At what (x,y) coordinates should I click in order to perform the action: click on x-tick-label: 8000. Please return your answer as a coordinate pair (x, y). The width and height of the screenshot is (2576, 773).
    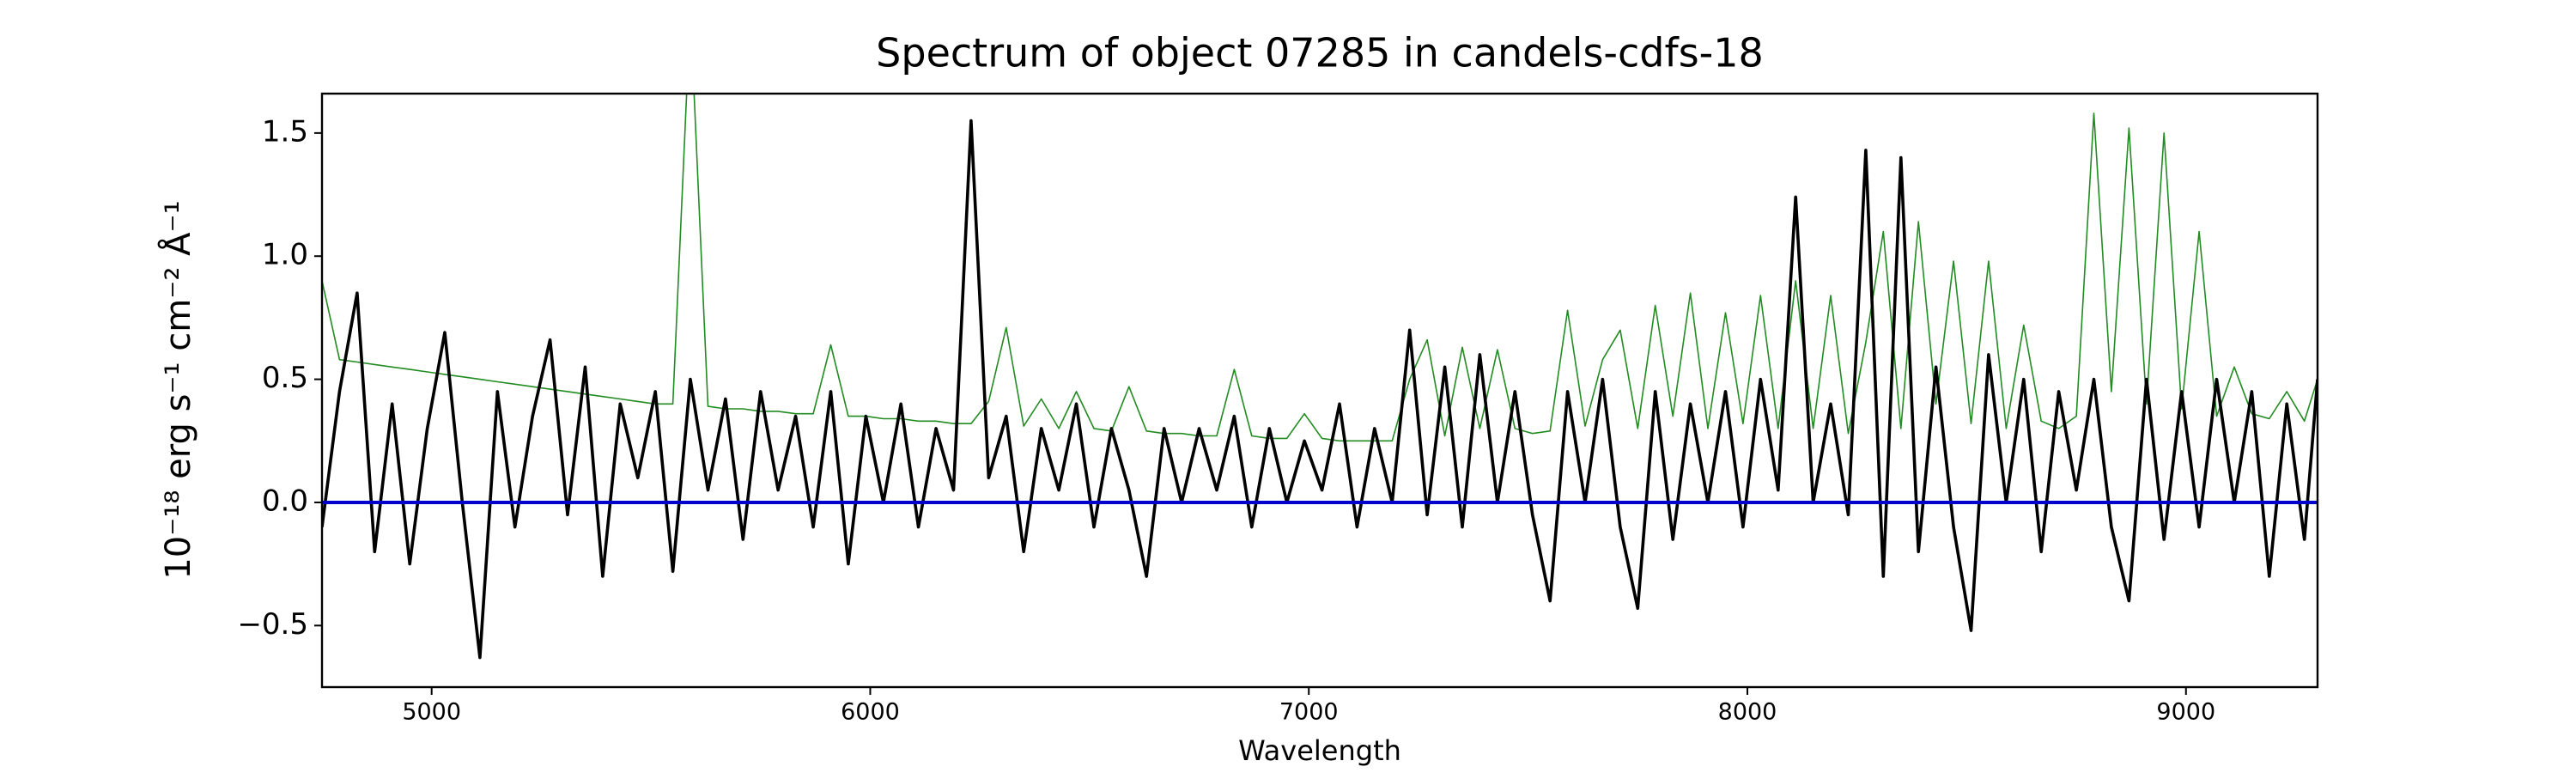
    Looking at the image, I should click on (1748, 712).